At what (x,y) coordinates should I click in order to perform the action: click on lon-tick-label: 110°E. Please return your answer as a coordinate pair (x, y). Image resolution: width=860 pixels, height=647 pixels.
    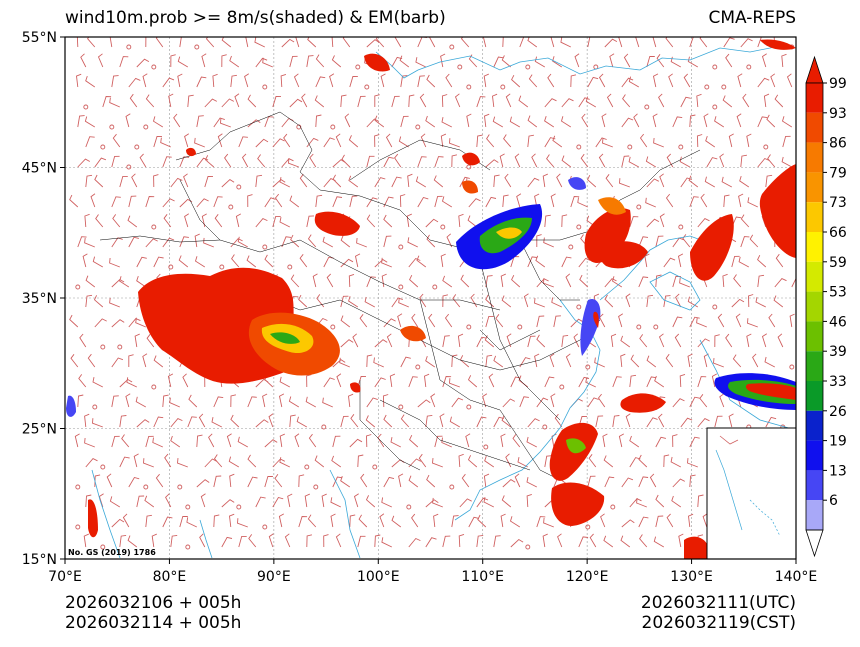
    Looking at the image, I should click on (482, 577).